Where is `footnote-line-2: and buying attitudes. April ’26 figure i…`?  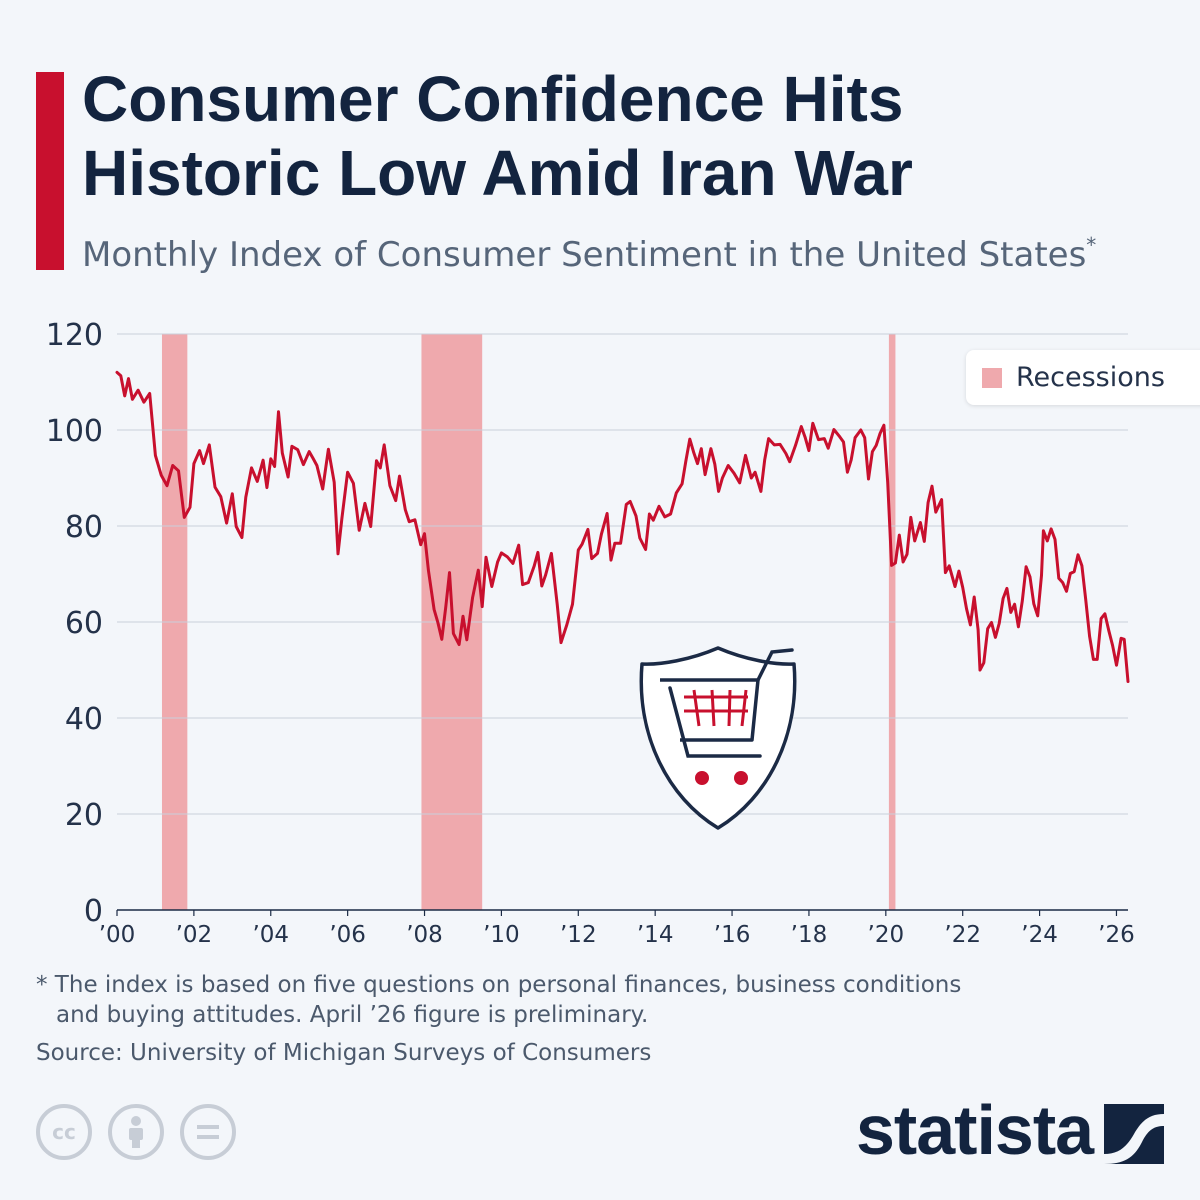 footnote-line-2: and buying attitudes. April ’26 figure i… is located at coordinates (352, 1015).